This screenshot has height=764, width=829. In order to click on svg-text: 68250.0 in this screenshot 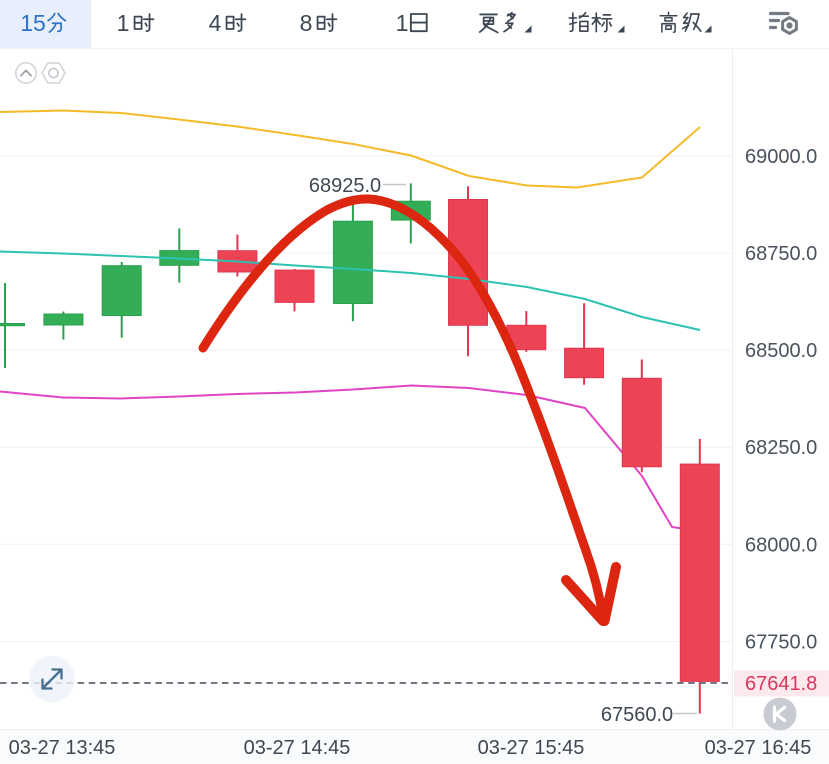, I will do `click(781, 448)`.